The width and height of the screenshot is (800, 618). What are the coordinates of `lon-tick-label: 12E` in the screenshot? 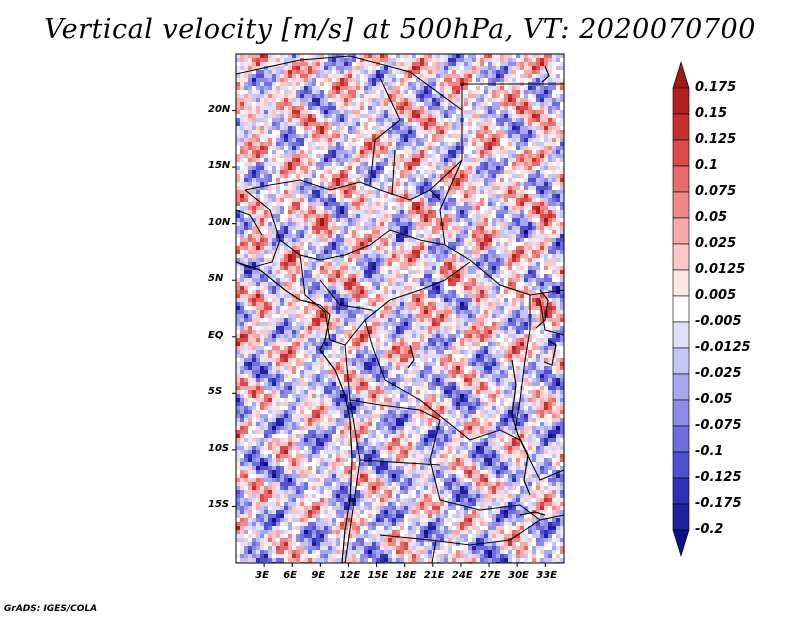 It's located at (350, 575).